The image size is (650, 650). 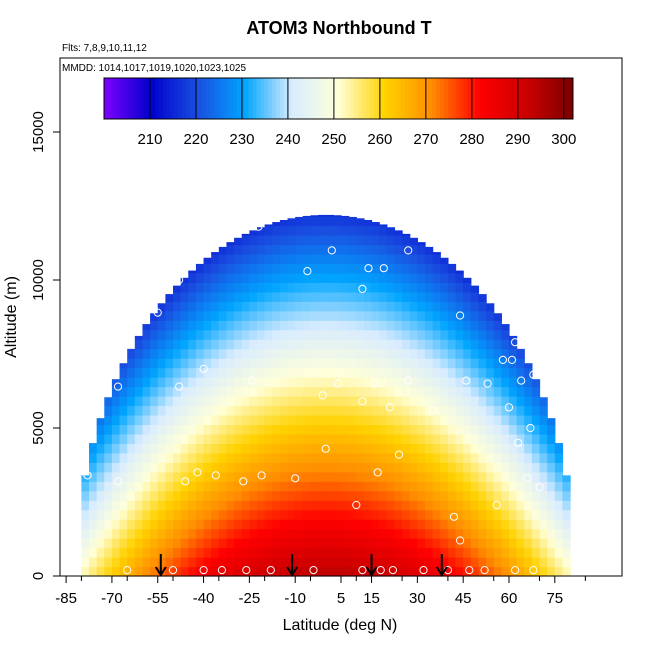 I want to click on y-tick-label: 15000, so click(x=38, y=132).